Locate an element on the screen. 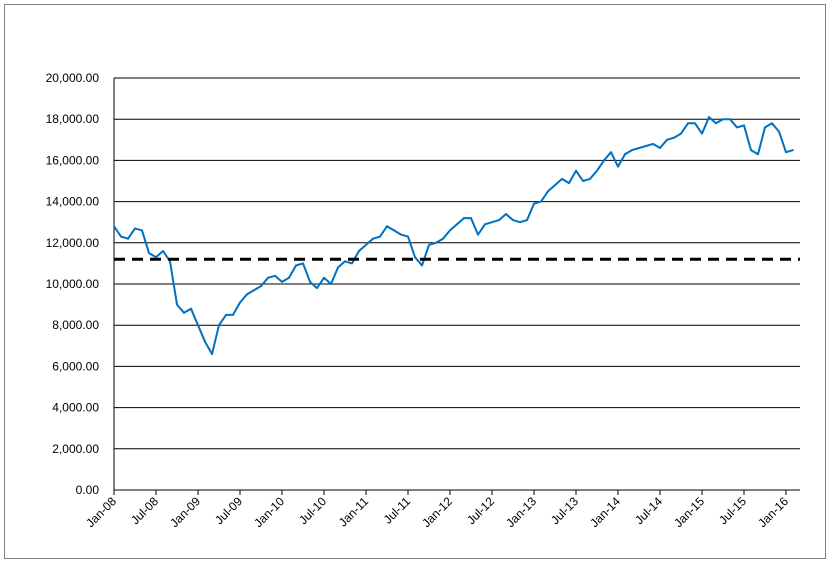 This screenshot has height=565, width=832. x-tick-label: Jan-13 is located at coordinates (521, 512).